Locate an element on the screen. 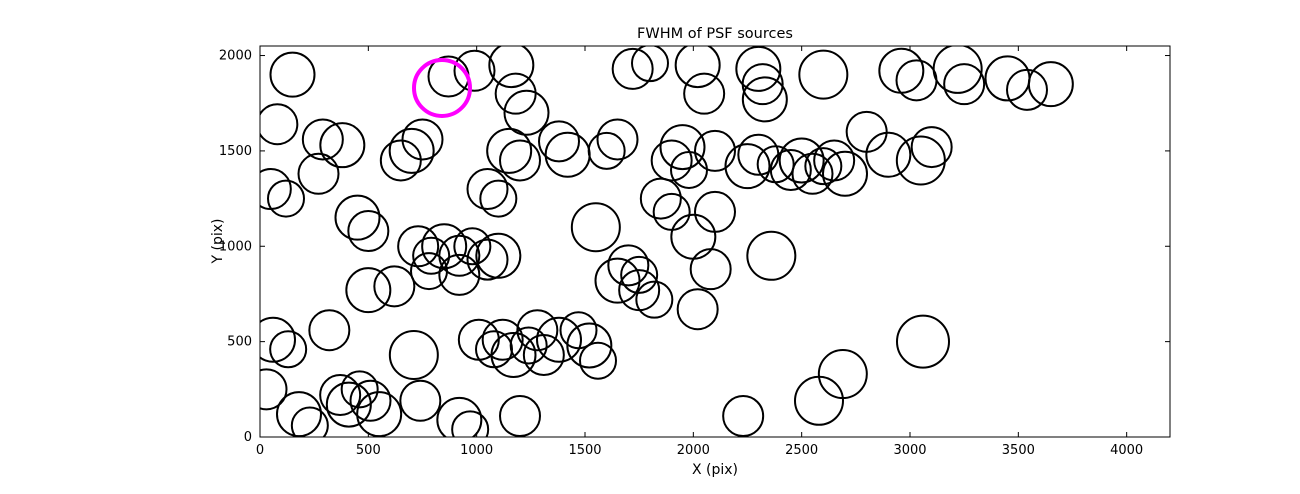  y-tick-label: 1500 is located at coordinates (235, 151).